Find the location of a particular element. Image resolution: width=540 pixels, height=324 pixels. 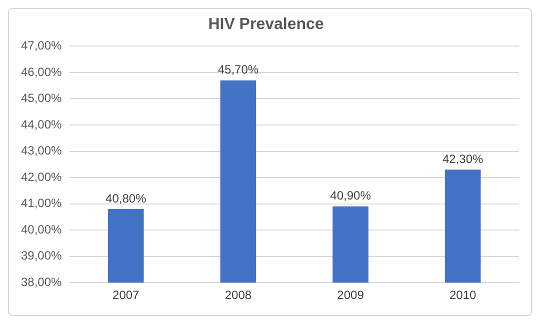

data-label: 45,70% is located at coordinates (238, 69).